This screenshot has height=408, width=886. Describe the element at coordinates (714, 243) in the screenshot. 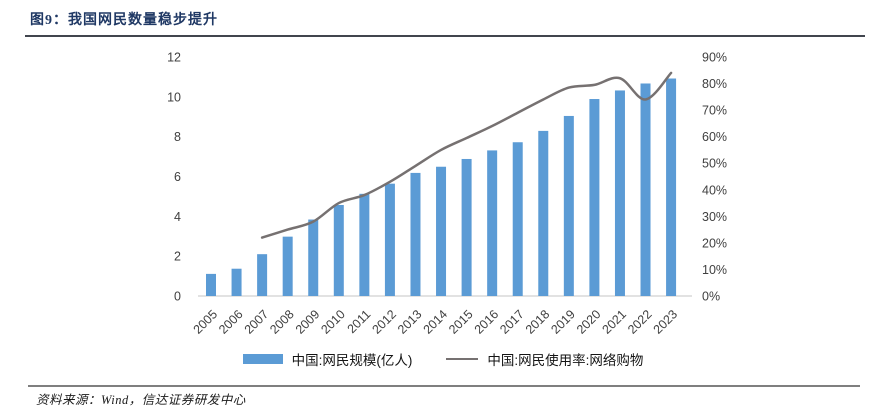

I see `right-axis-tick: 20%` at that location.